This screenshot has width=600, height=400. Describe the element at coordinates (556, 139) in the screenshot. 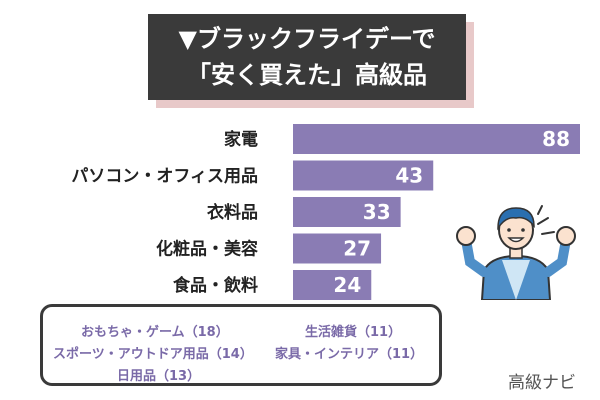

I see `value-label: 88` at that location.